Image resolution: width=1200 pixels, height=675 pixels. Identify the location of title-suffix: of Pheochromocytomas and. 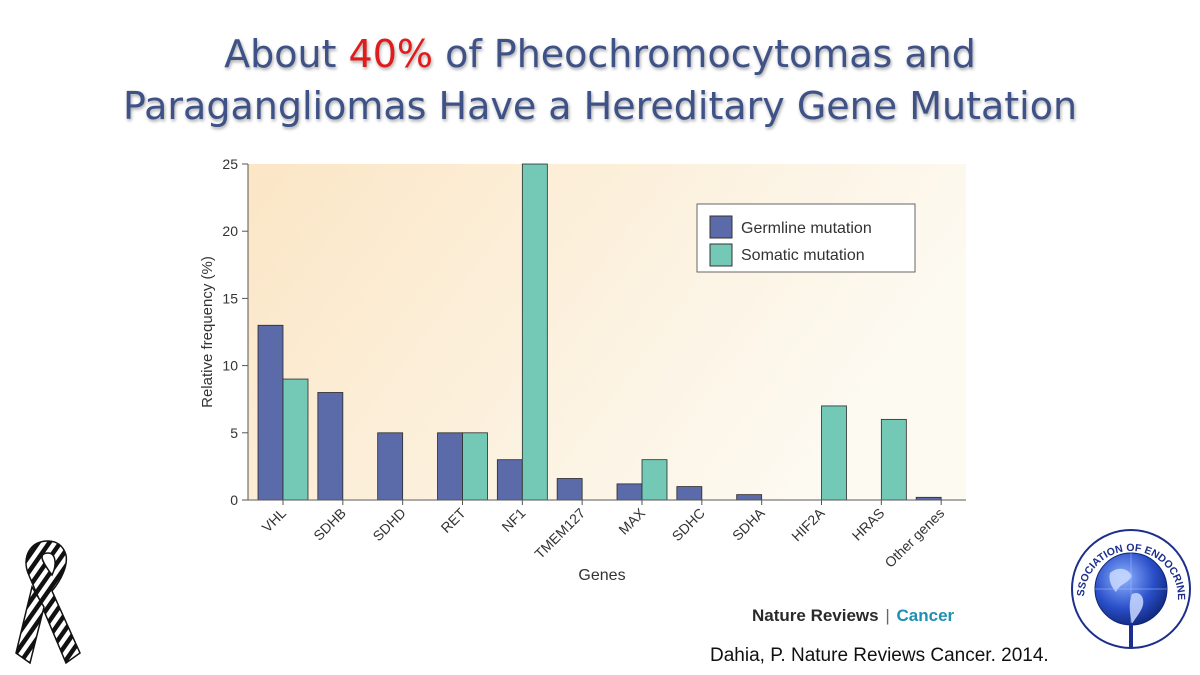
(704, 54).